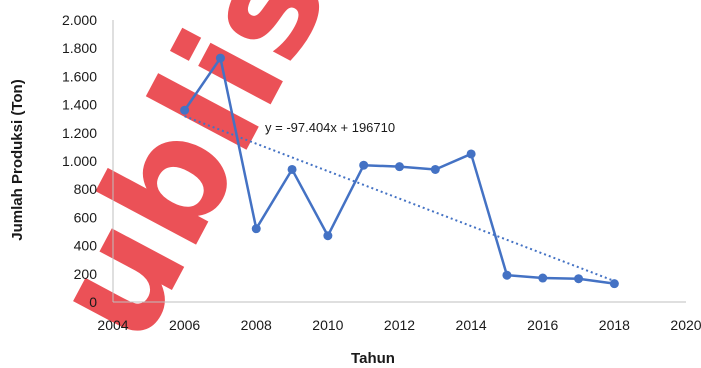 The height and width of the screenshot is (368, 701). I want to click on y-tick-label: 800, so click(86, 189).